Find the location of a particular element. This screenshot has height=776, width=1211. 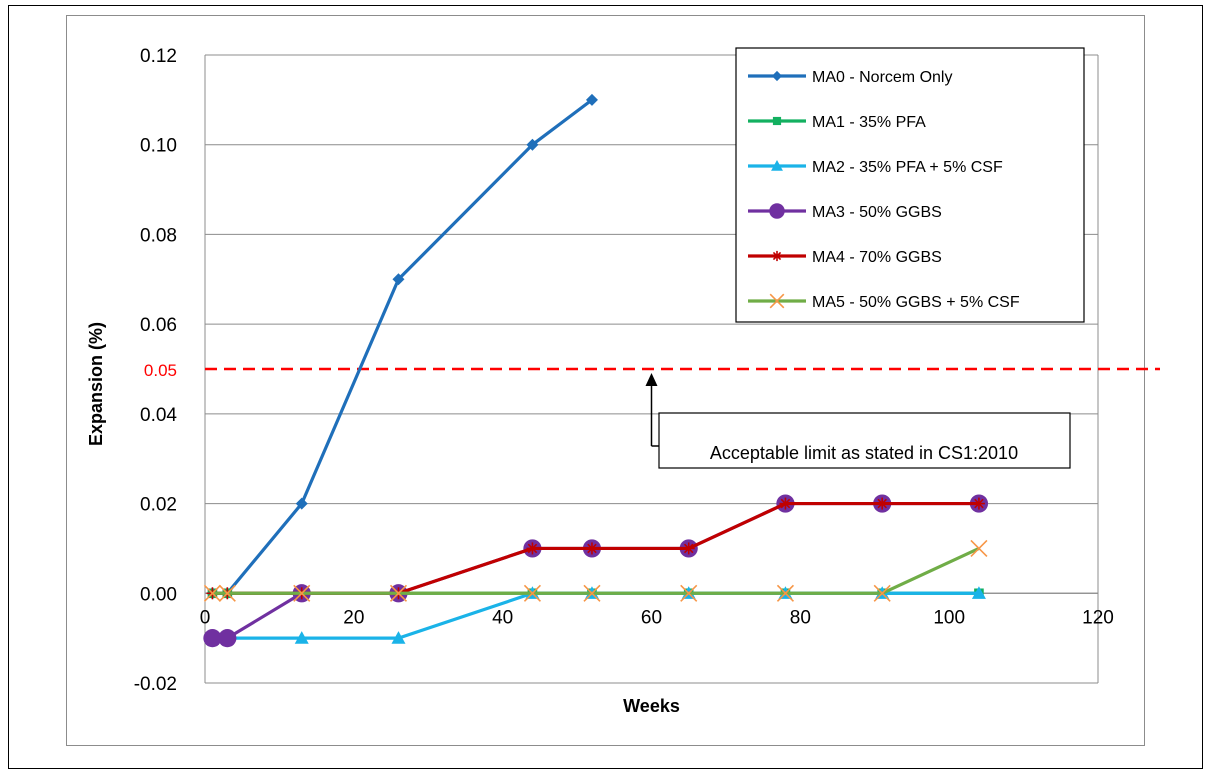

reference-line-label: 0.05 is located at coordinates (160, 370).